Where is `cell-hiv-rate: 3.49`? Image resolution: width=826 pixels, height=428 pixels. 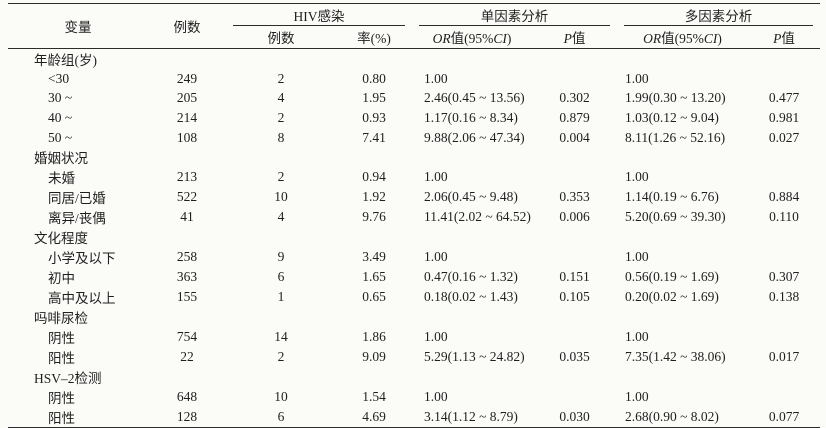 cell-hiv-rate: 3.49 is located at coordinates (374, 257).